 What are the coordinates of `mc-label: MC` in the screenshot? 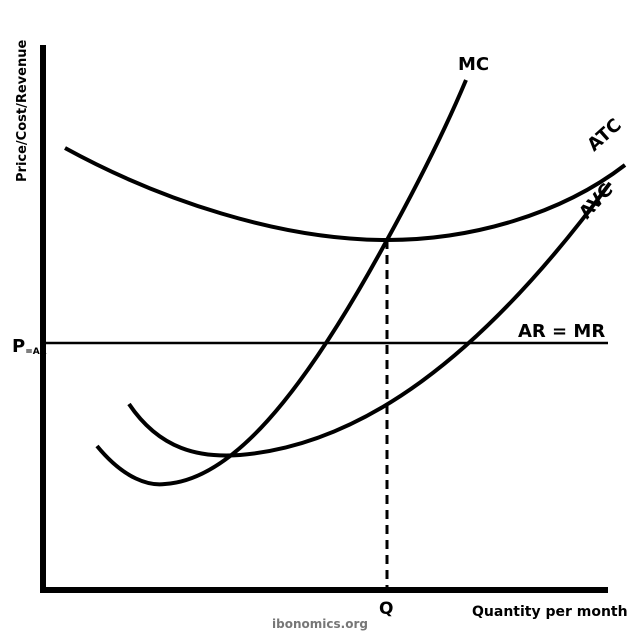 It's located at (473, 64).